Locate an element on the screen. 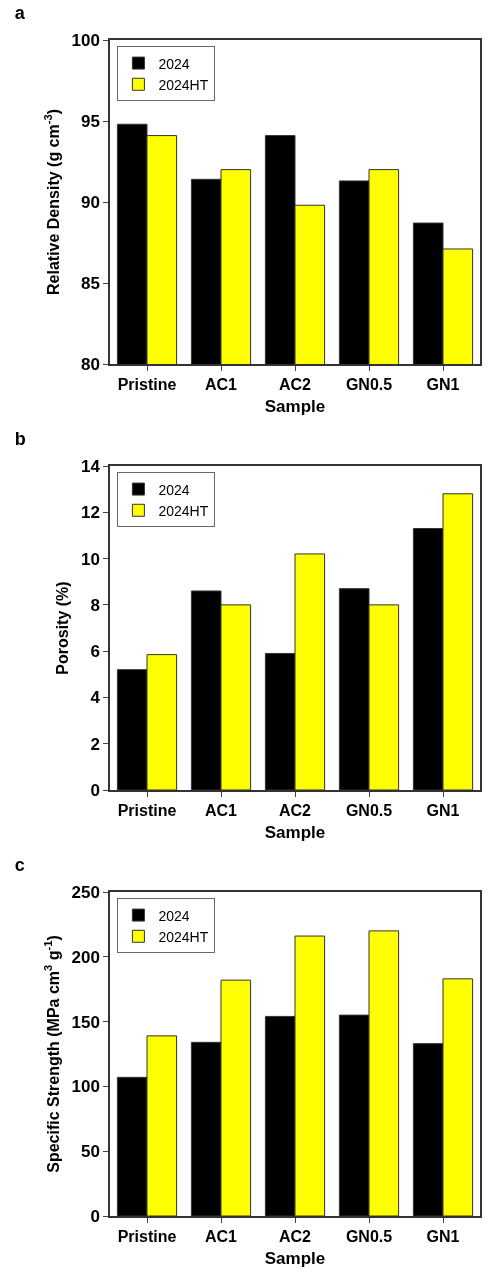 This screenshot has height=1279, width=495. y-tick-label: 50 is located at coordinates (90, 1152).